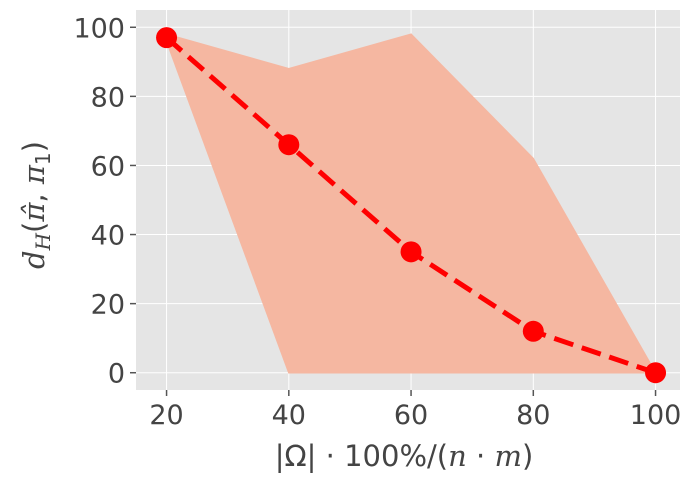 The height and width of the screenshot is (485, 695). What do you see at coordinates (108, 166) in the screenshot?
I see `y-tick-label-60: 60` at bounding box center [108, 166].